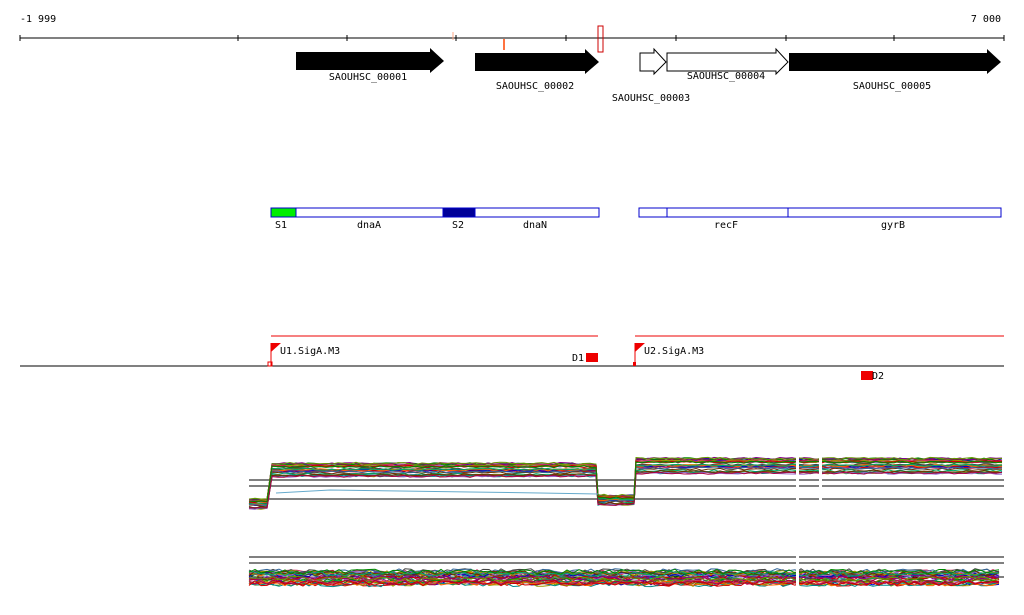  Describe the element at coordinates (535, 225) in the screenshot. I see `feature-label-dnan: dnaN` at that location.